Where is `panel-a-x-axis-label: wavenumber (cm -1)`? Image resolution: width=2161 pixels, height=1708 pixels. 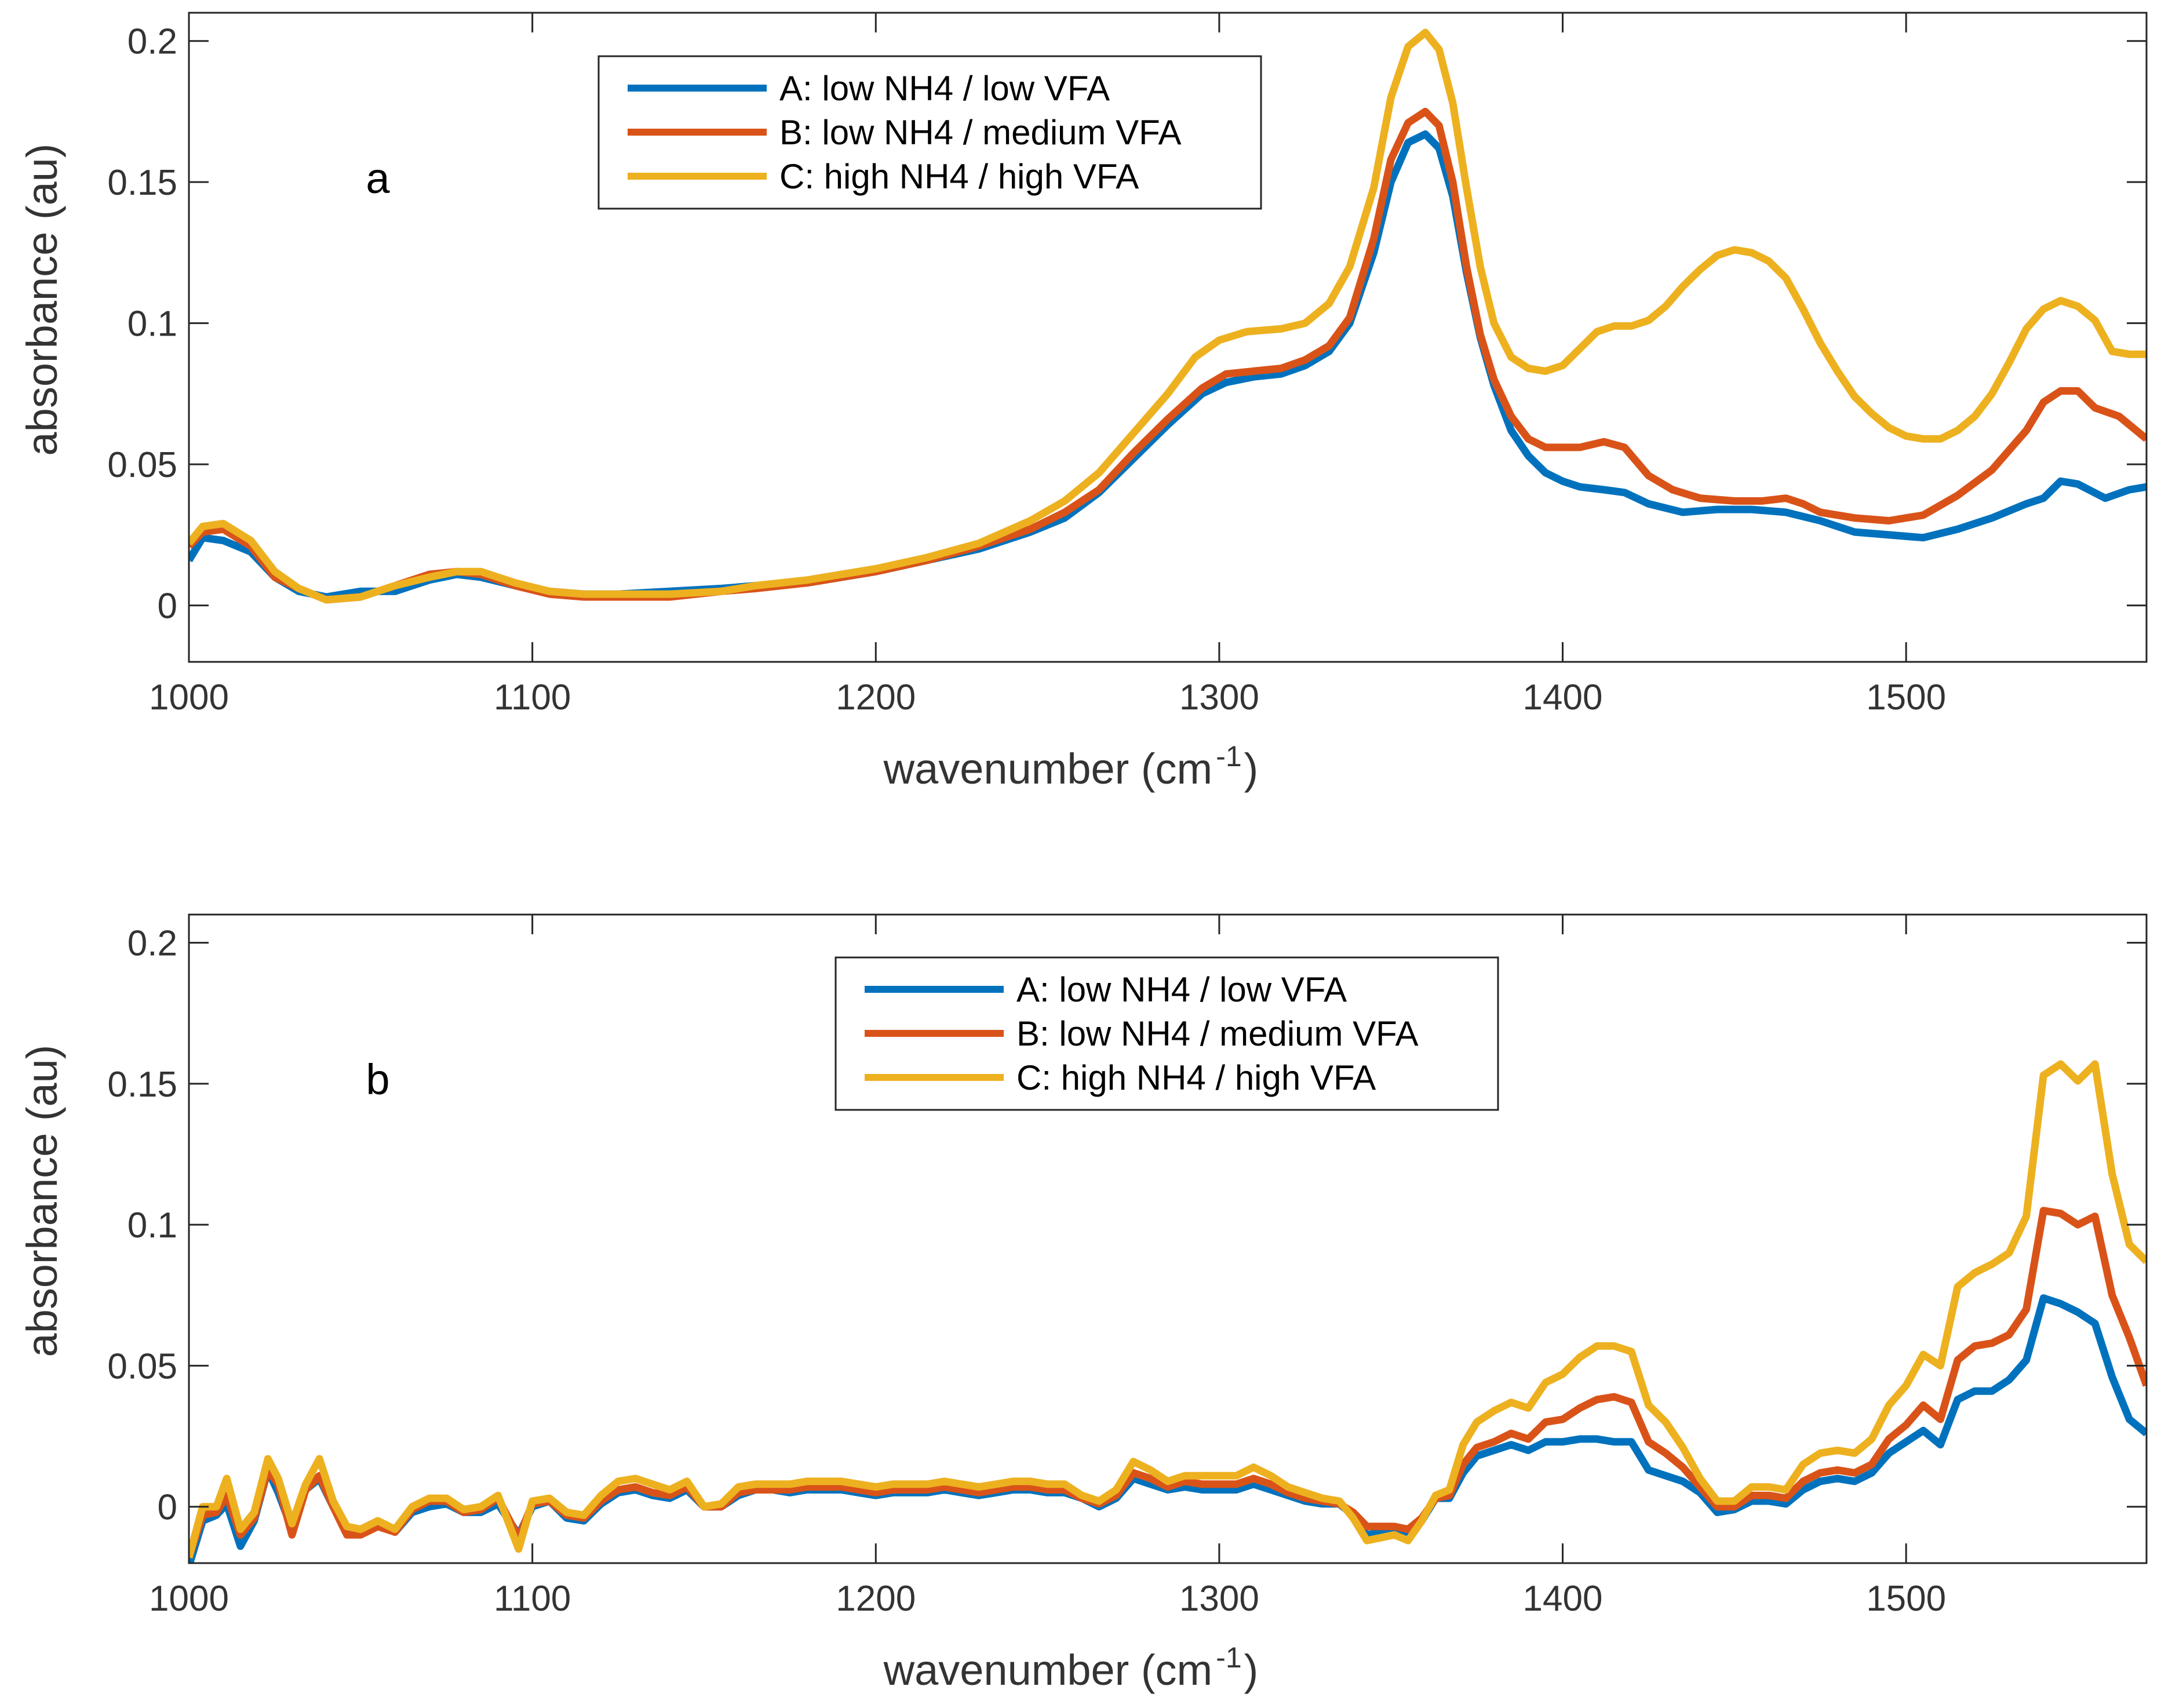
panel-a-x-axis-label: wavenumber (cm -1) is located at coordinates (1071, 767).